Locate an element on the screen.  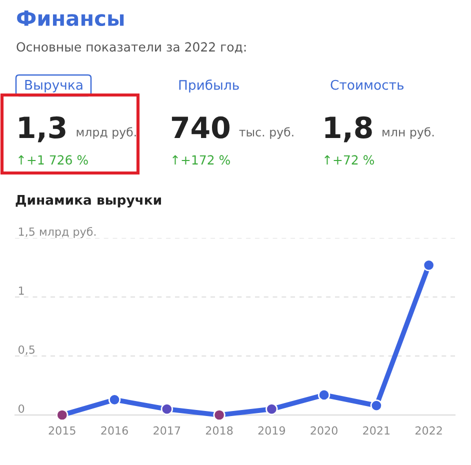
text: Основные показатели за 2022 год: is located at coordinates (131, 48).